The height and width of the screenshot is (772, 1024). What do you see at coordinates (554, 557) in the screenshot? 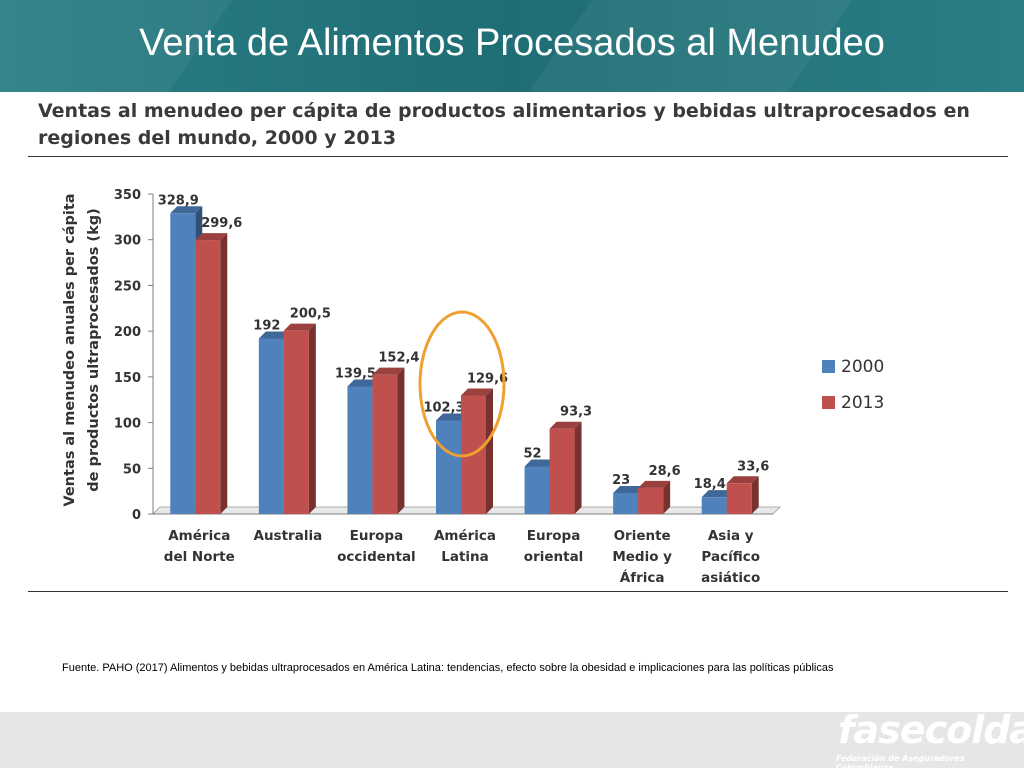
I see `category-label: oriental` at bounding box center [554, 557].